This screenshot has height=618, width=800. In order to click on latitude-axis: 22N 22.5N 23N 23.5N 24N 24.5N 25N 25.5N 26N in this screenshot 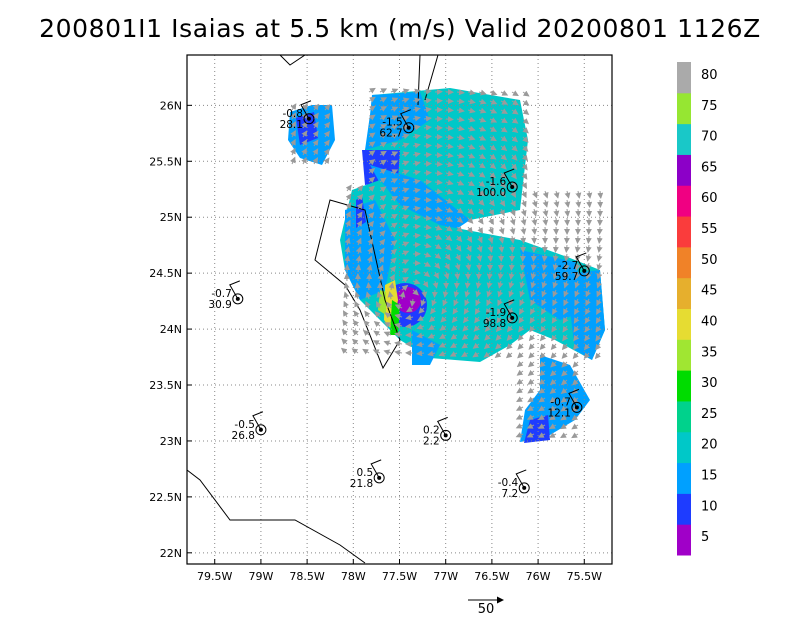, I will do `click(170, 329)`.